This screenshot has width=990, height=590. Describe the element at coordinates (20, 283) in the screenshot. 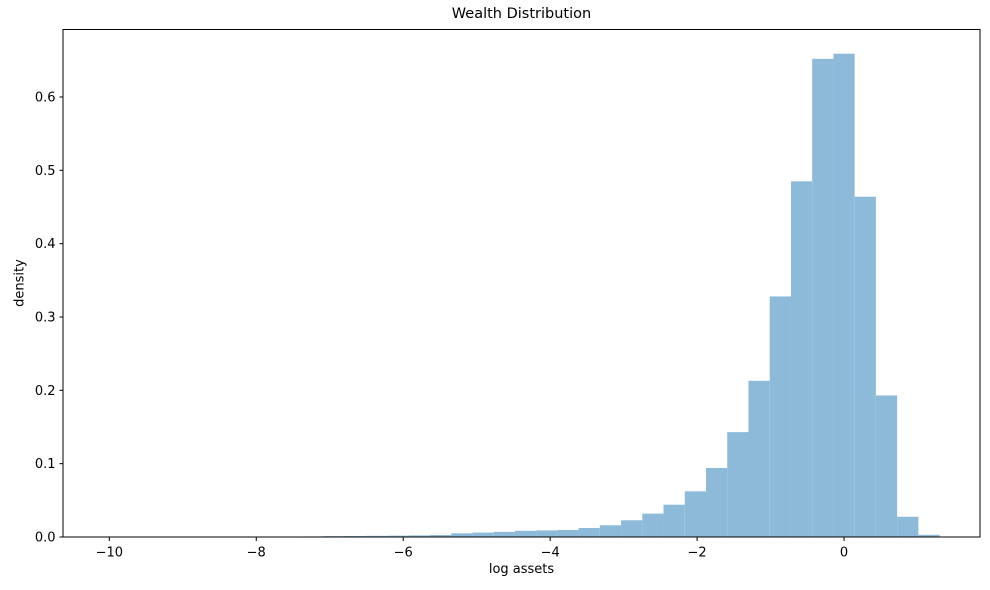

I see `y-axis-label: density` at that location.